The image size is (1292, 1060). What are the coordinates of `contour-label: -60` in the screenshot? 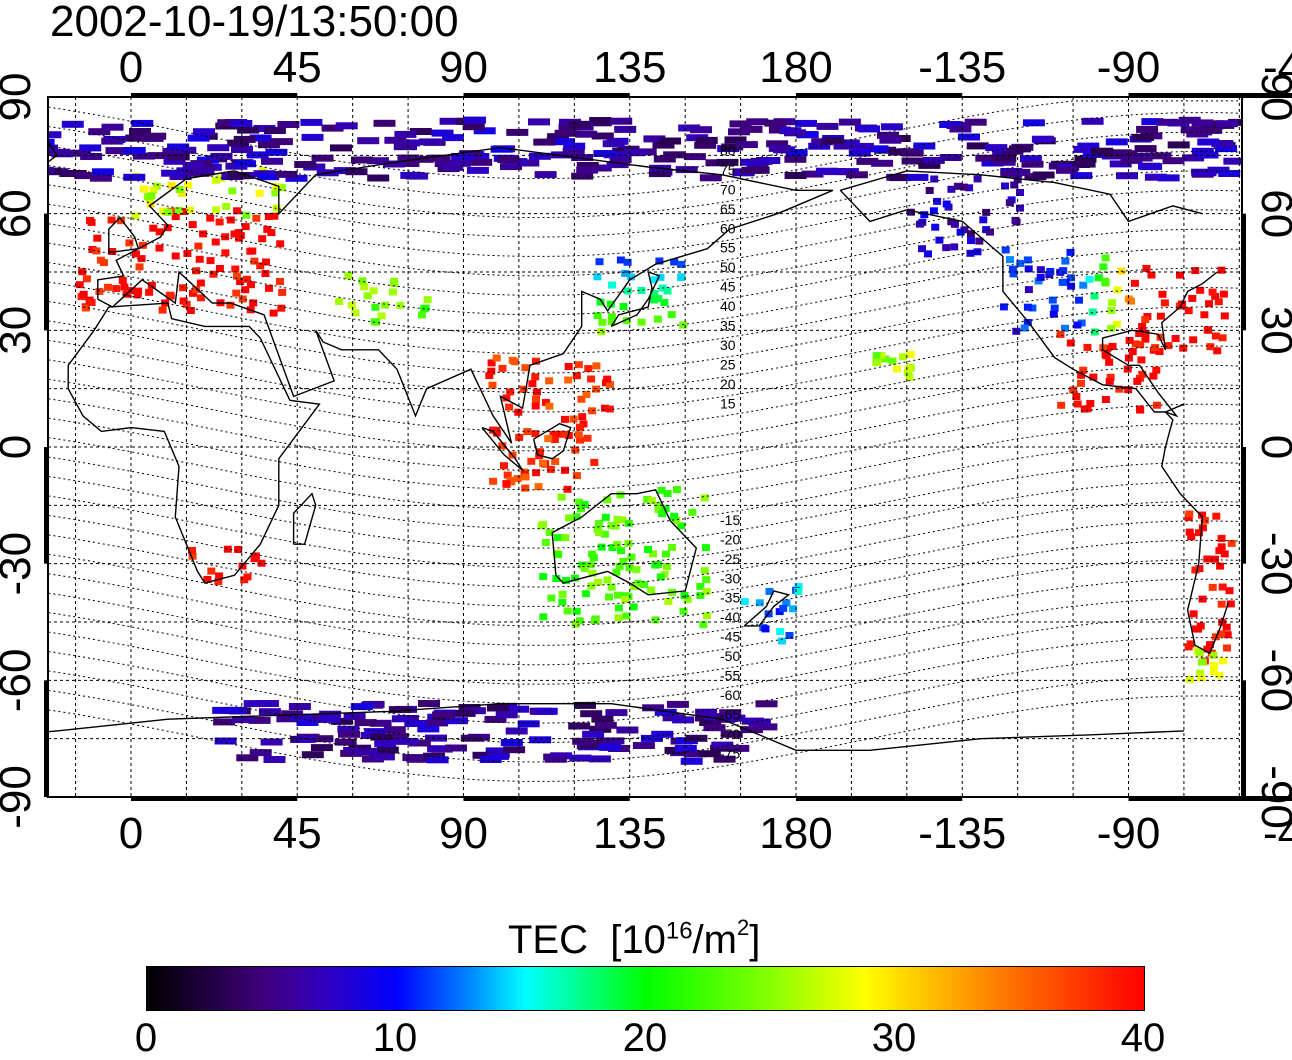 It's located at (730, 695).